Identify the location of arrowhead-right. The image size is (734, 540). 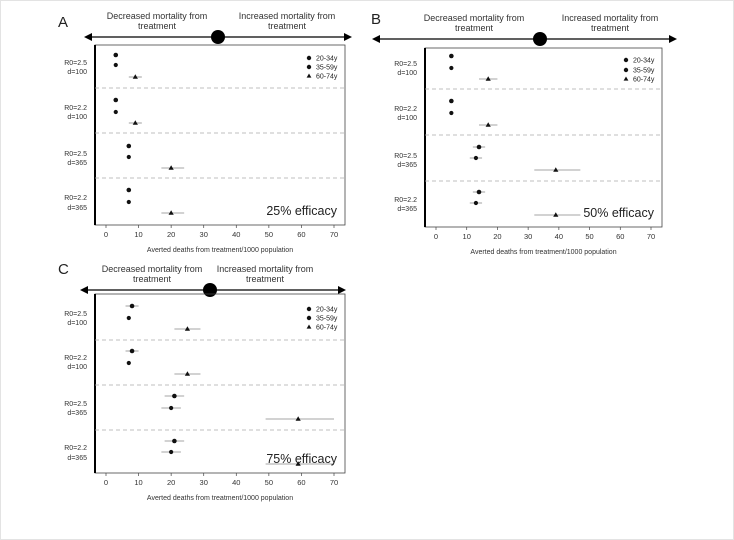
(673, 39).